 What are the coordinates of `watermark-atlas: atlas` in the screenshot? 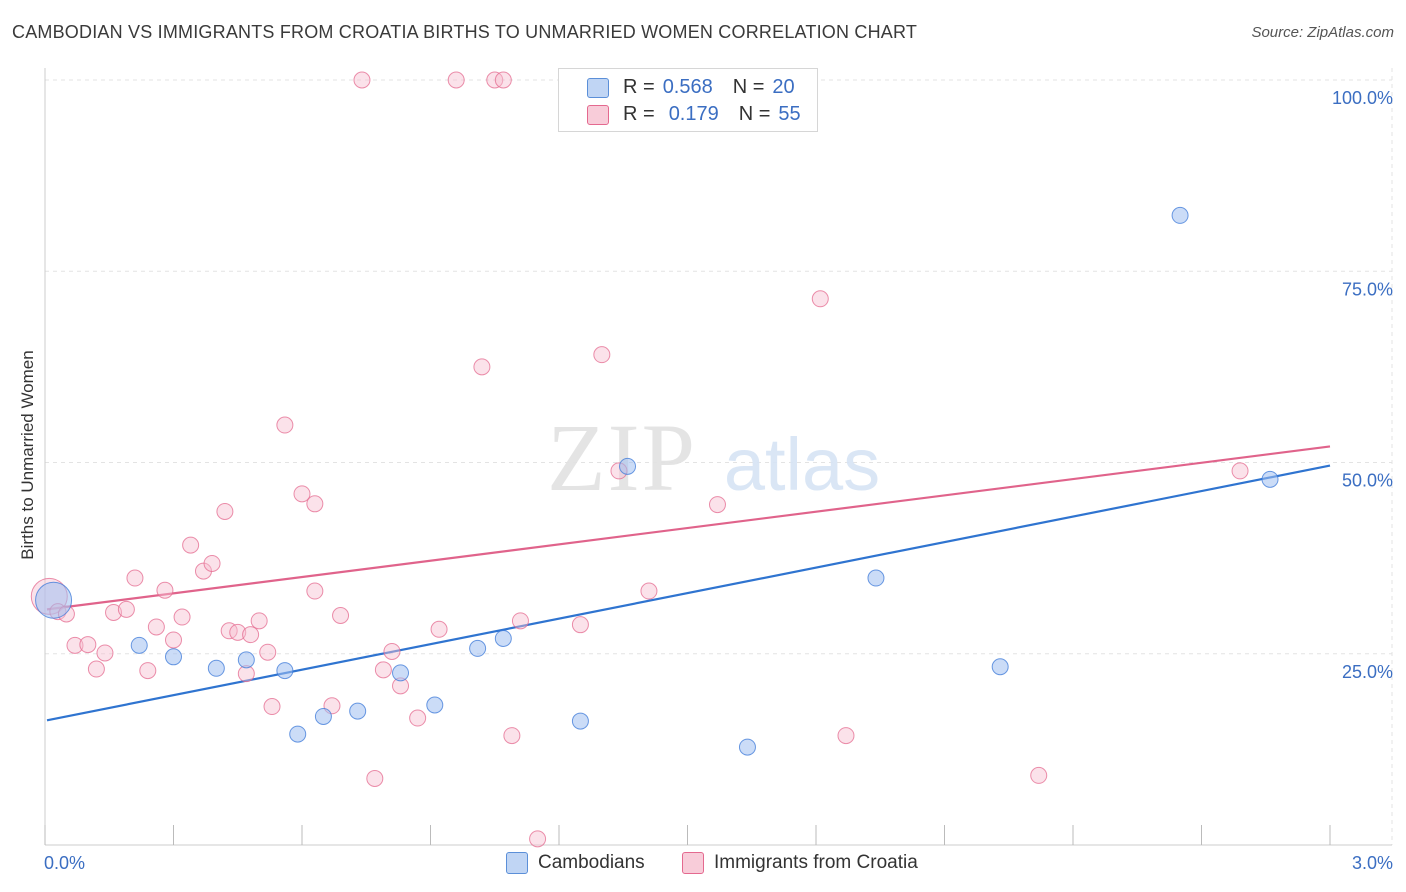 It's located at (802, 464).